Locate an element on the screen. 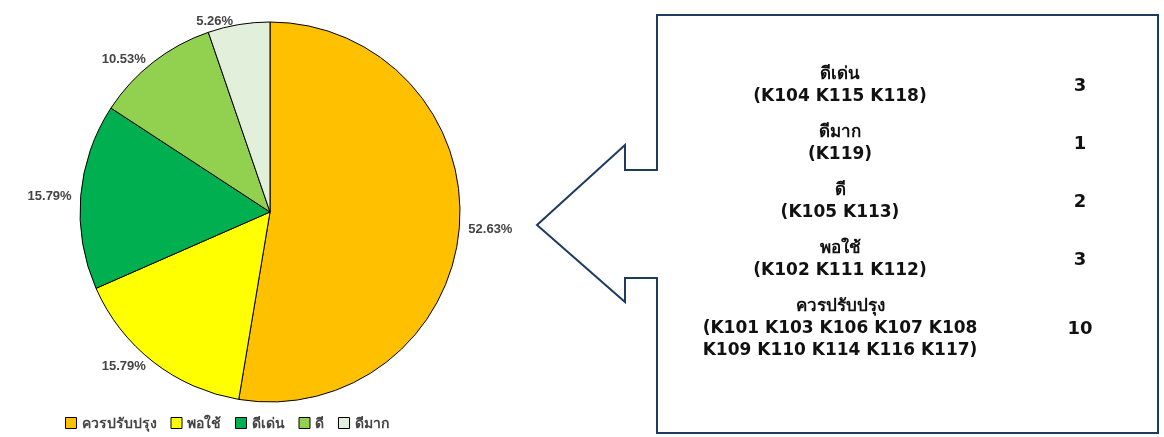 The image size is (1164, 437). text: 1 is located at coordinates (1080, 142).